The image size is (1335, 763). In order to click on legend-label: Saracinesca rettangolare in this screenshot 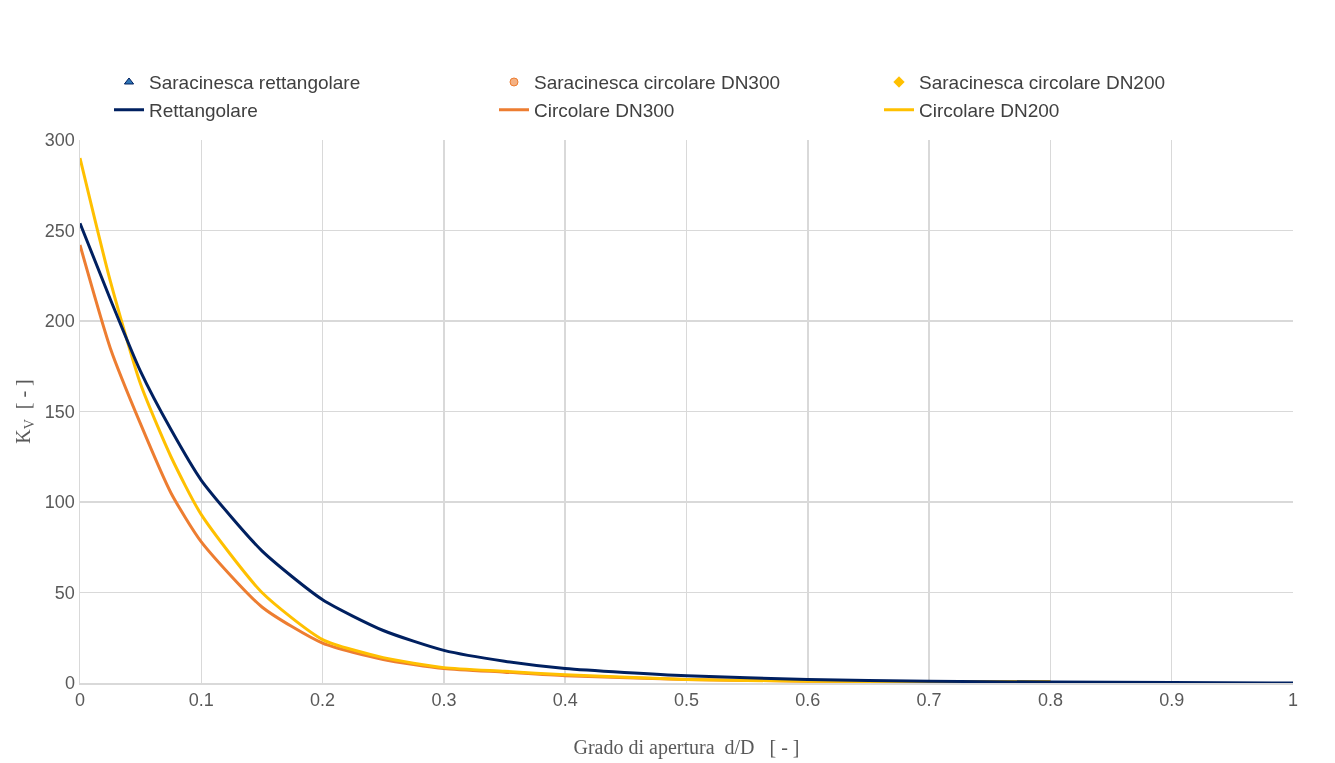, I will do `click(255, 83)`.